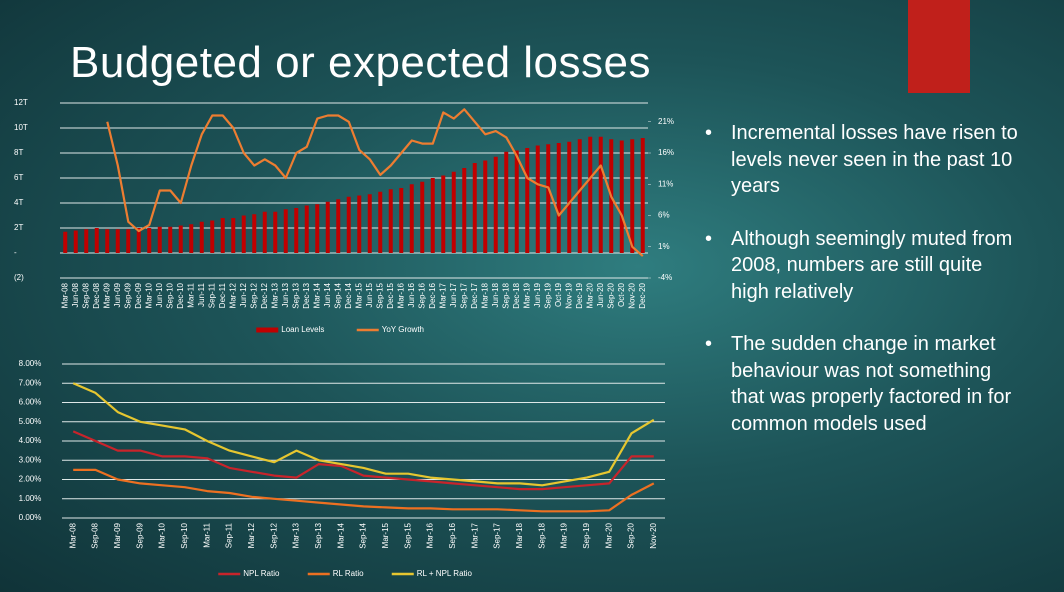 This screenshot has width=1064, height=592. What do you see at coordinates (159, 294) in the screenshot?
I see `x-tick-label: Jun-10` at bounding box center [159, 294].